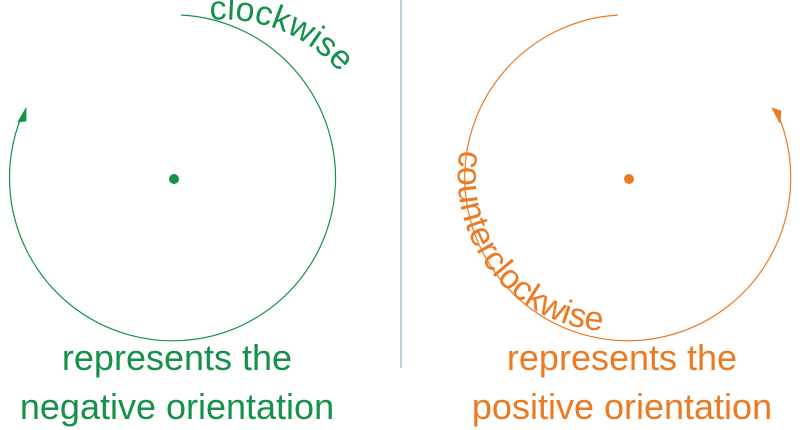 The height and width of the screenshot is (430, 800). I want to click on arc-label-text: counterclockwise, so click(528, 244).